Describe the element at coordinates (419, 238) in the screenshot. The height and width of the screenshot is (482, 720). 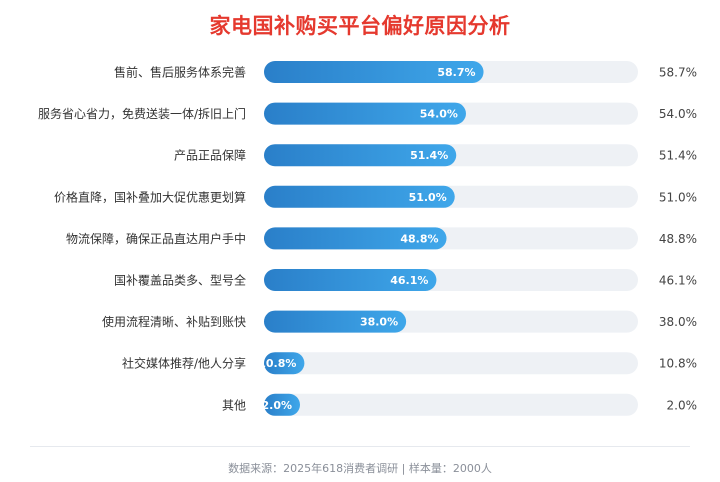
I see `bar-value-label: 48.8%` at that location.